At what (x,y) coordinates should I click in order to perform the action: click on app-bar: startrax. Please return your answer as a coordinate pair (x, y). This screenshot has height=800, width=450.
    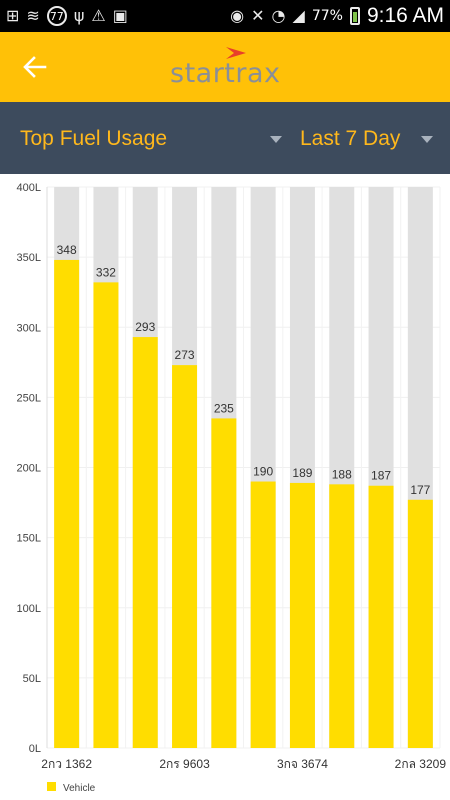
    Looking at the image, I should click on (225, 67).